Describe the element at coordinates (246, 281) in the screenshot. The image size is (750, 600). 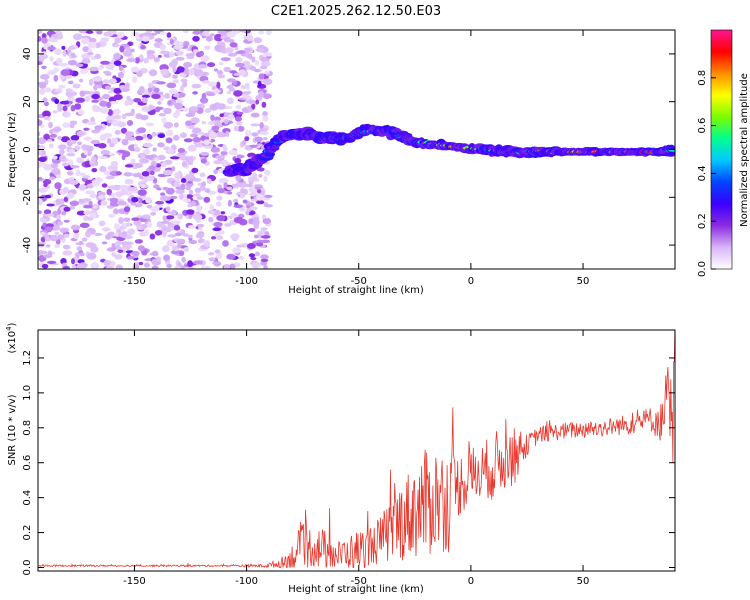
I see `spectrogram-x-tick-label: -100` at that location.